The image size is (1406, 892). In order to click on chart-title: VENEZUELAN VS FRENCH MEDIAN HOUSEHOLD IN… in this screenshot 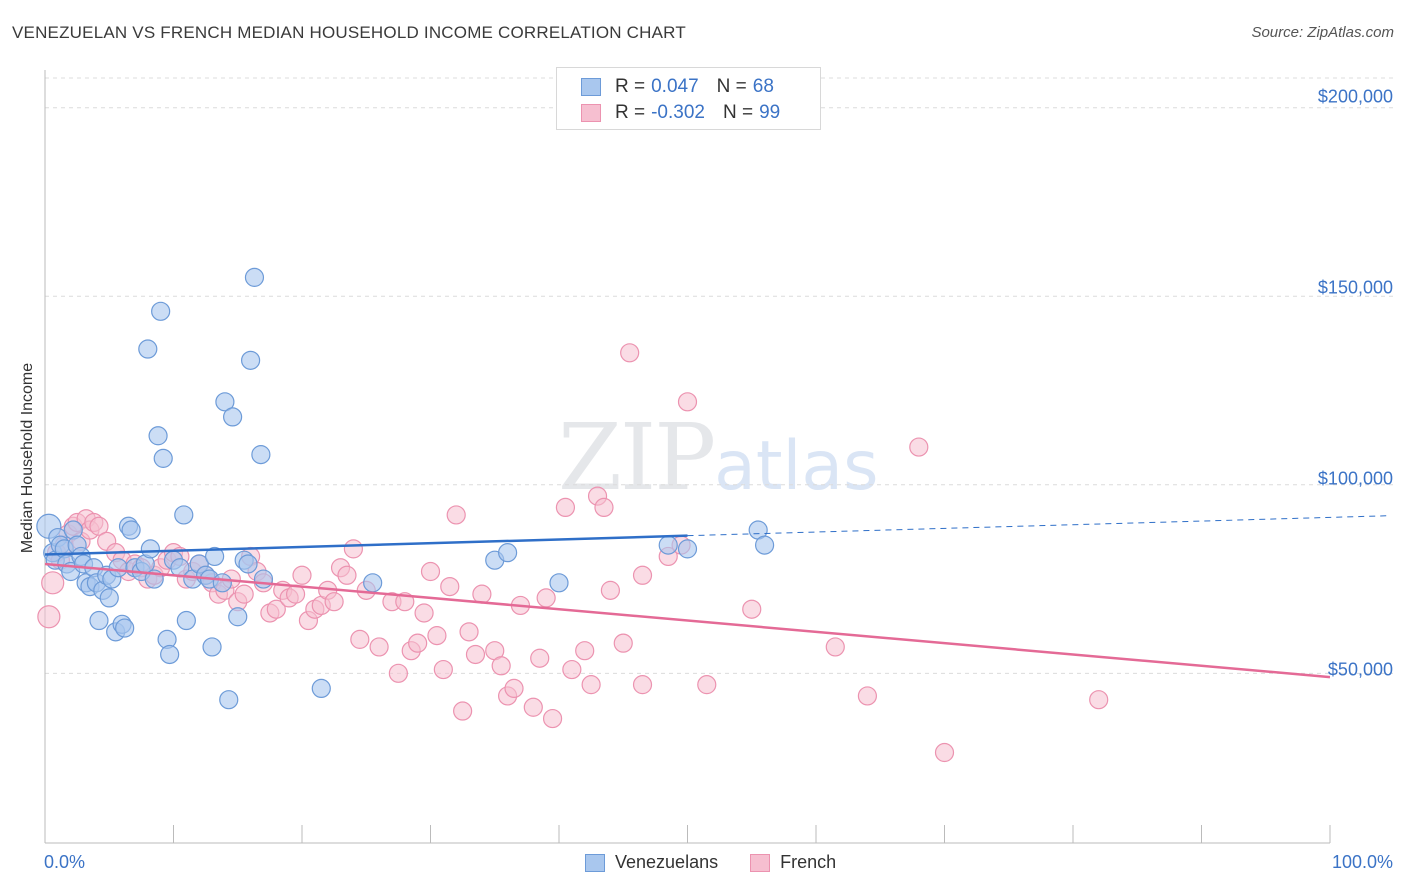, I will do `click(349, 32)`.